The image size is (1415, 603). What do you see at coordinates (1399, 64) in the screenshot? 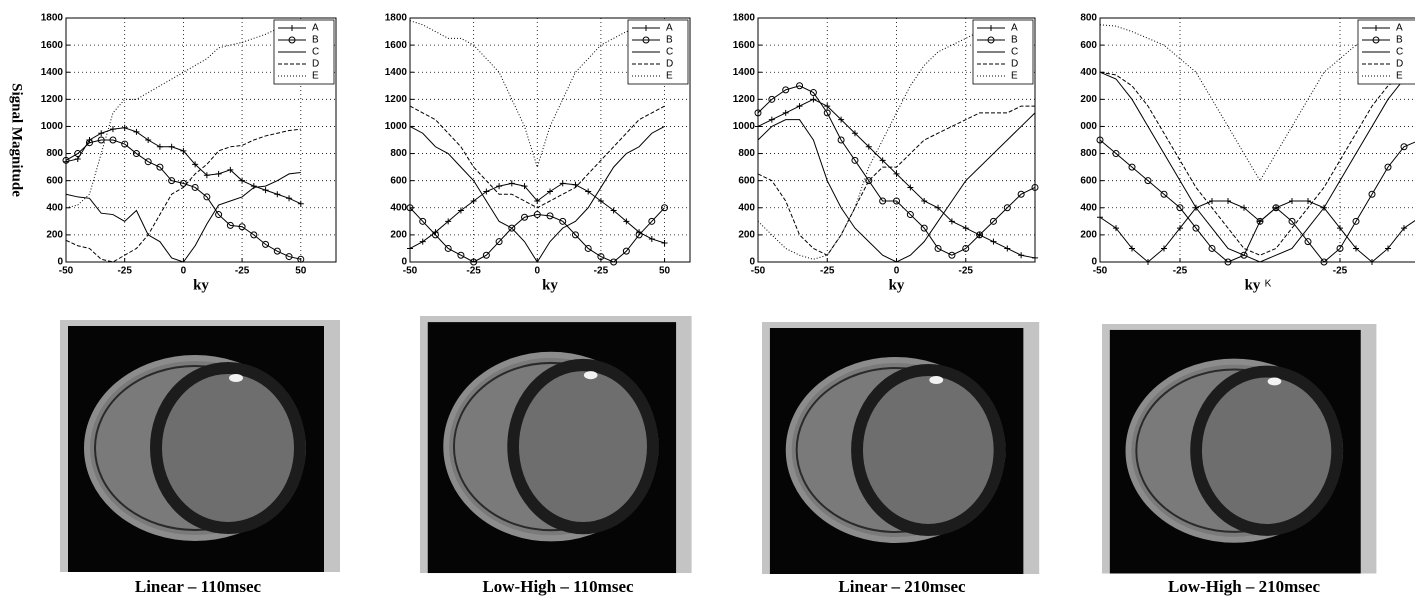
I see `legend-label: D` at bounding box center [1399, 64].